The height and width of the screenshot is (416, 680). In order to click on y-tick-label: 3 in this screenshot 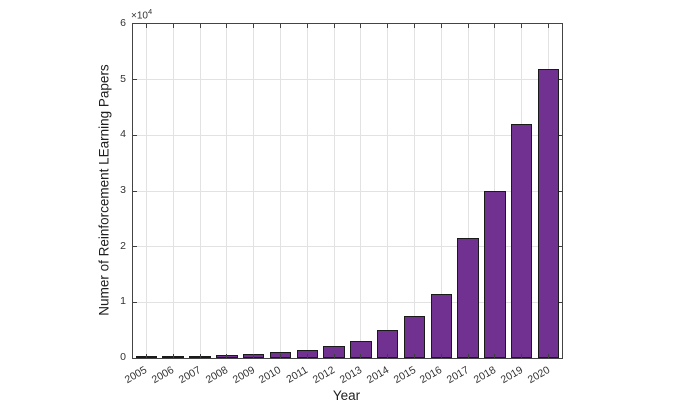, I will do `click(123, 190)`.